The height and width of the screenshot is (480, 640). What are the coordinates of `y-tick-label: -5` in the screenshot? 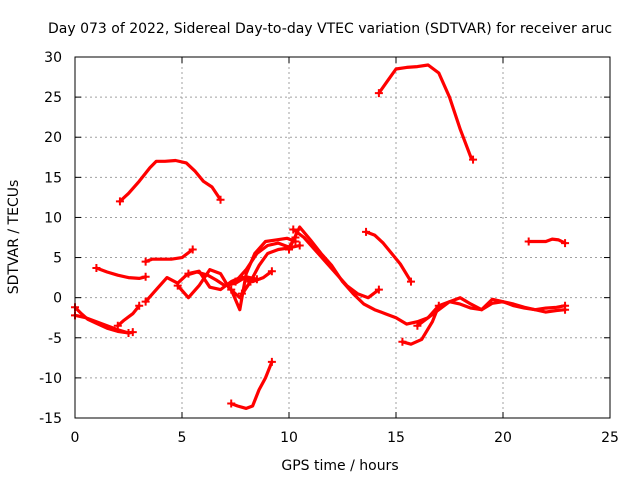 It's located at (55, 339).